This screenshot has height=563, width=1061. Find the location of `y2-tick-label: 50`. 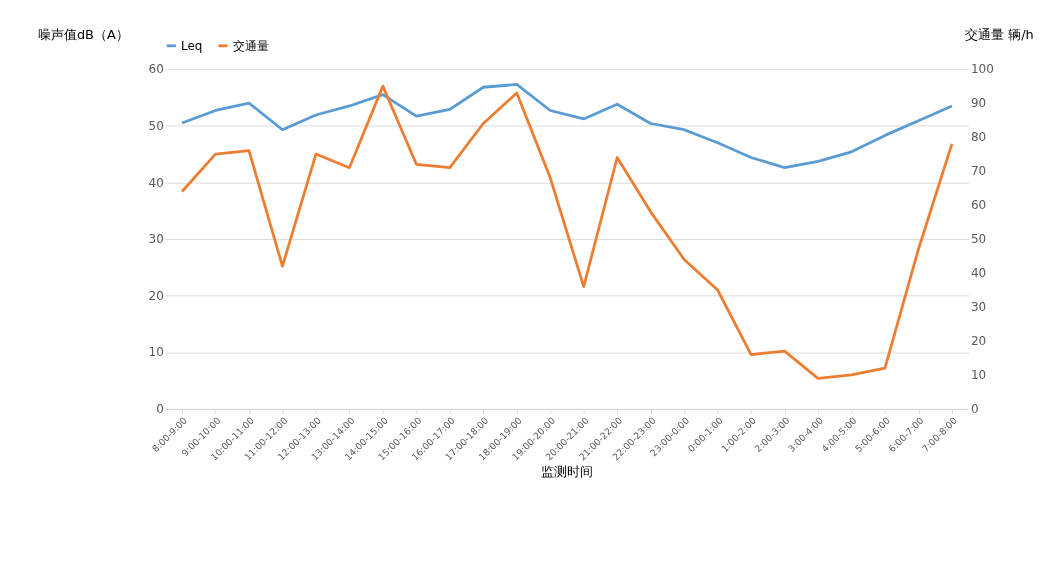

y2-tick-label: 50 is located at coordinates (978, 239).